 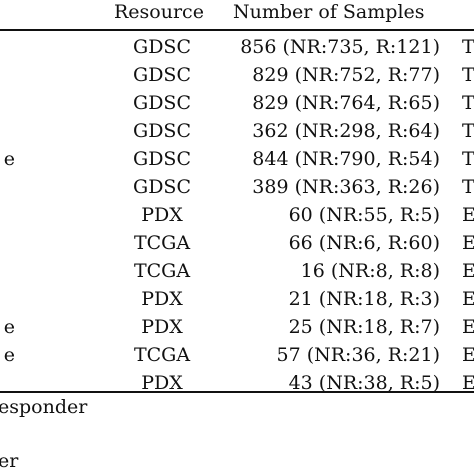 I want to click on samples-cell: 829 (NR:752, R:77), so click(x=346, y=75).